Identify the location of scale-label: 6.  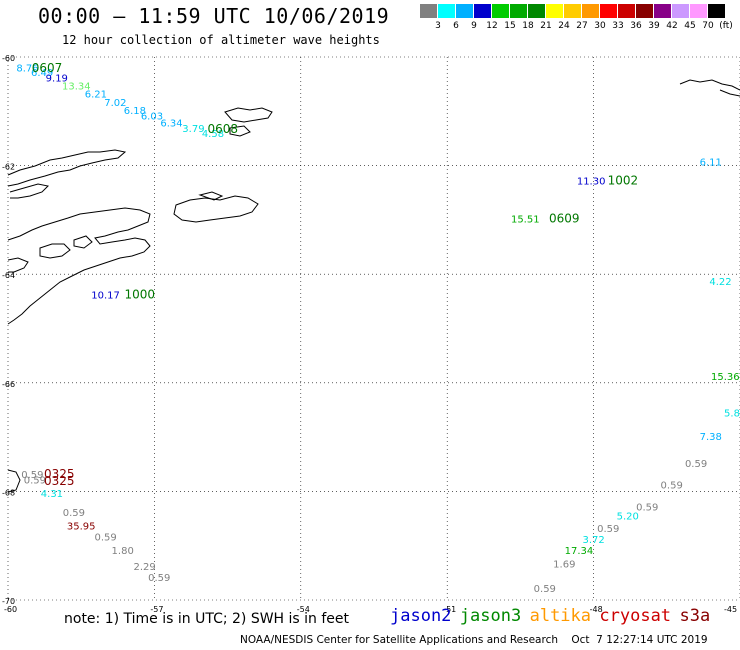
(456, 26).